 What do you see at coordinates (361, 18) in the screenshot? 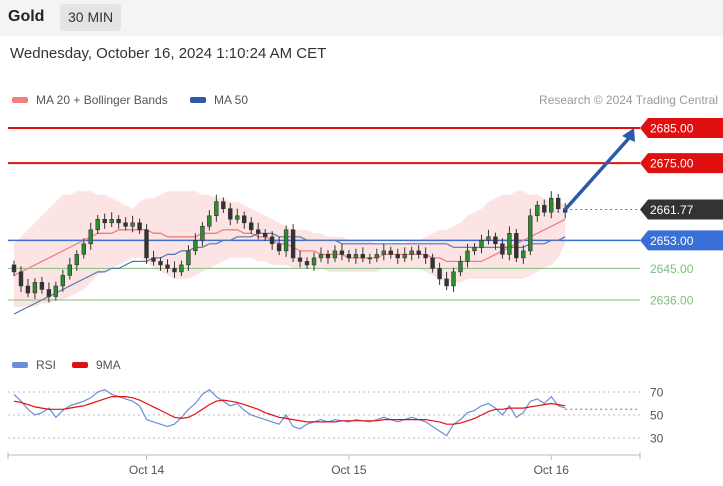
I see `chart-header: Gold 30 MIN` at bounding box center [361, 18].